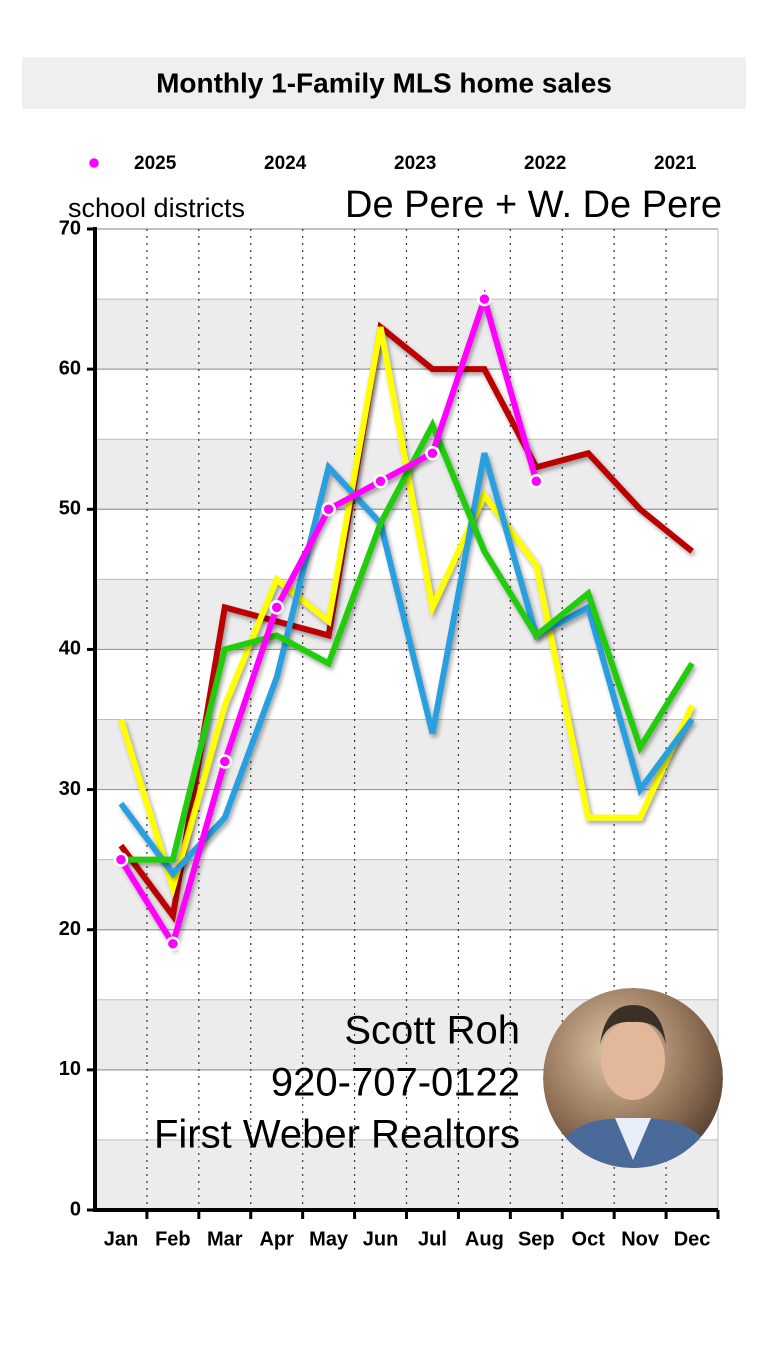 The image size is (768, 1365). What do you see at coordinates (70, 1069) in the screenshot?
I see `y-tick-label: 10` at bounding box center [70, 1069].